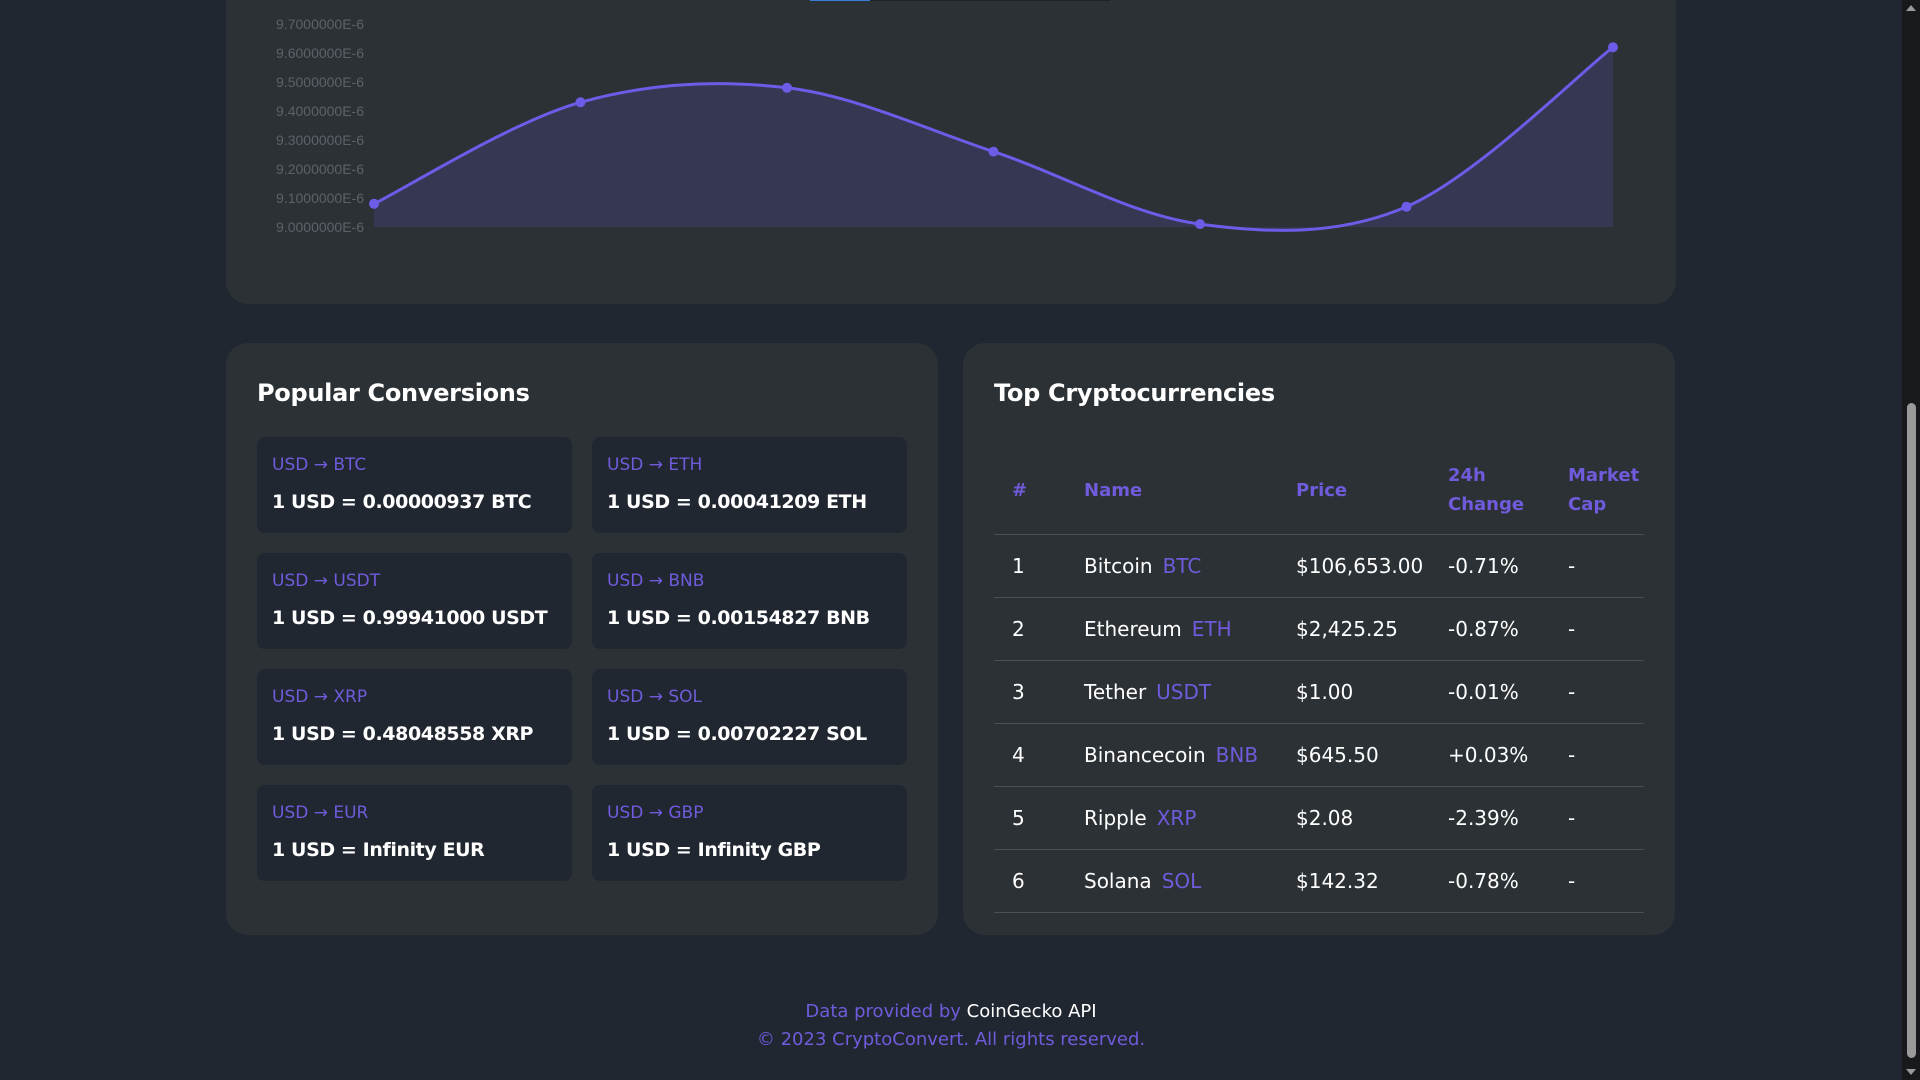 The height and width of the screenshot is (1080, 1920). What do you see at coordinates (1490, 692) in the screenshot?
I see `change-cell: -0.01%` at bounding box center [1490, 692].